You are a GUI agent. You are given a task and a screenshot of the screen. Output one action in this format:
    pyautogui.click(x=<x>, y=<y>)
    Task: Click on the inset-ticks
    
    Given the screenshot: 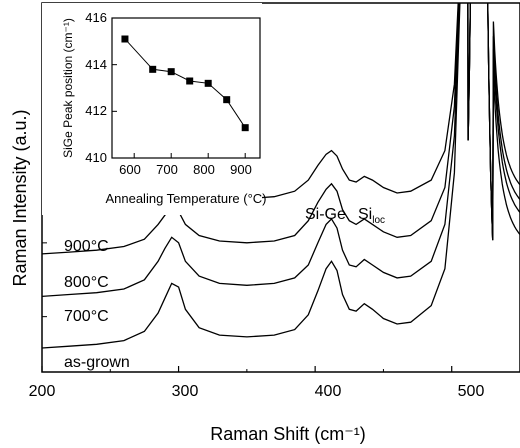 What is the action you would take?
    pyautogui.click(x=179, y=88)
    